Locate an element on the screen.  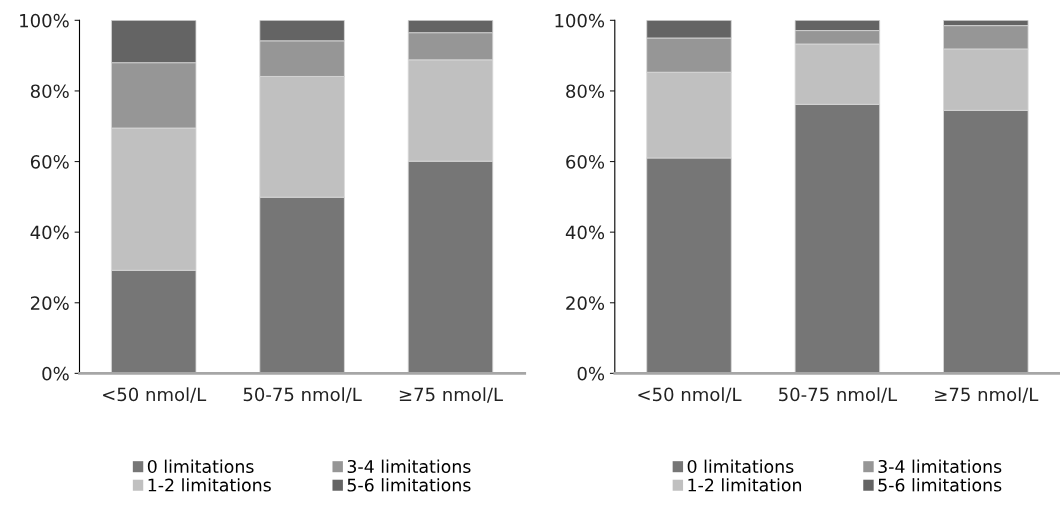
legend-label: 1-2 limitation is located at coordinates (745, 485).